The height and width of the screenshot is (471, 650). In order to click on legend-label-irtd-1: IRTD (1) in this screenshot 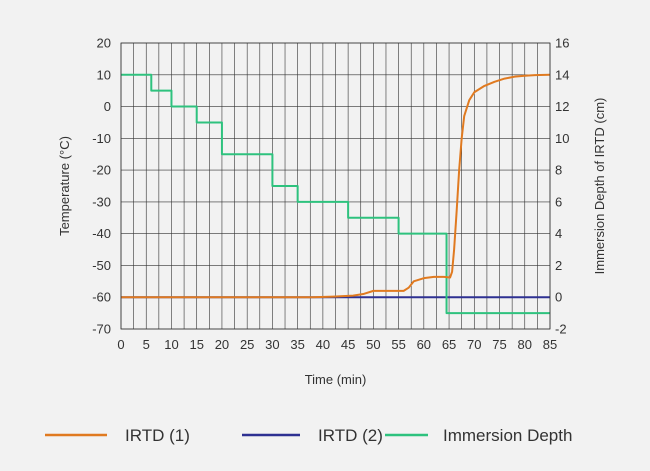, I will do `click(157, 435)`.